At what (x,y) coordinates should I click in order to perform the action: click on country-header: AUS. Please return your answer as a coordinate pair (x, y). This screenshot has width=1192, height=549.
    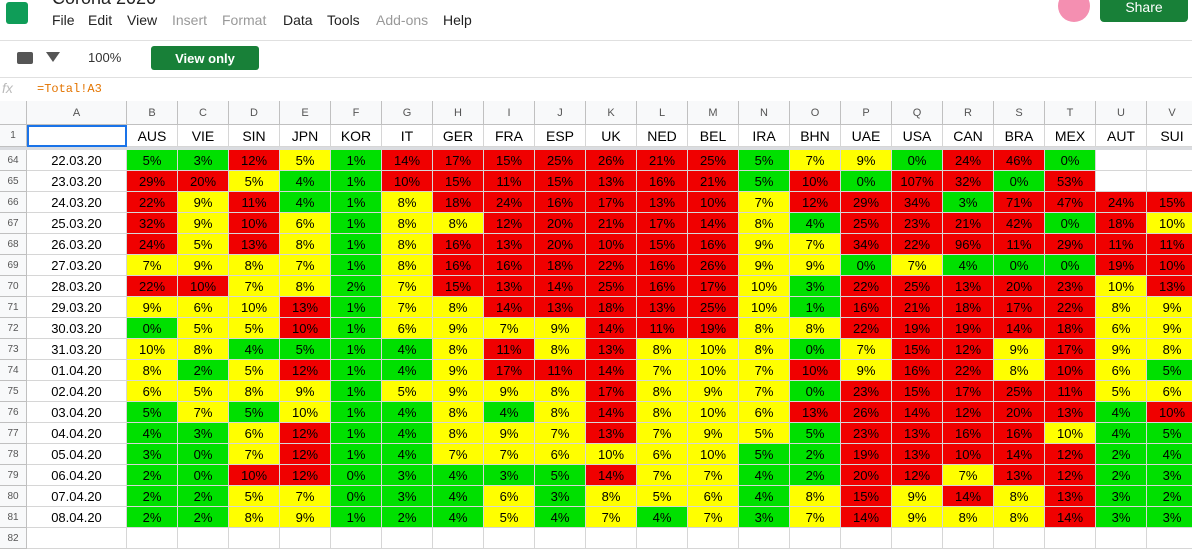
    Looking at the image, I should click on (152, 136).